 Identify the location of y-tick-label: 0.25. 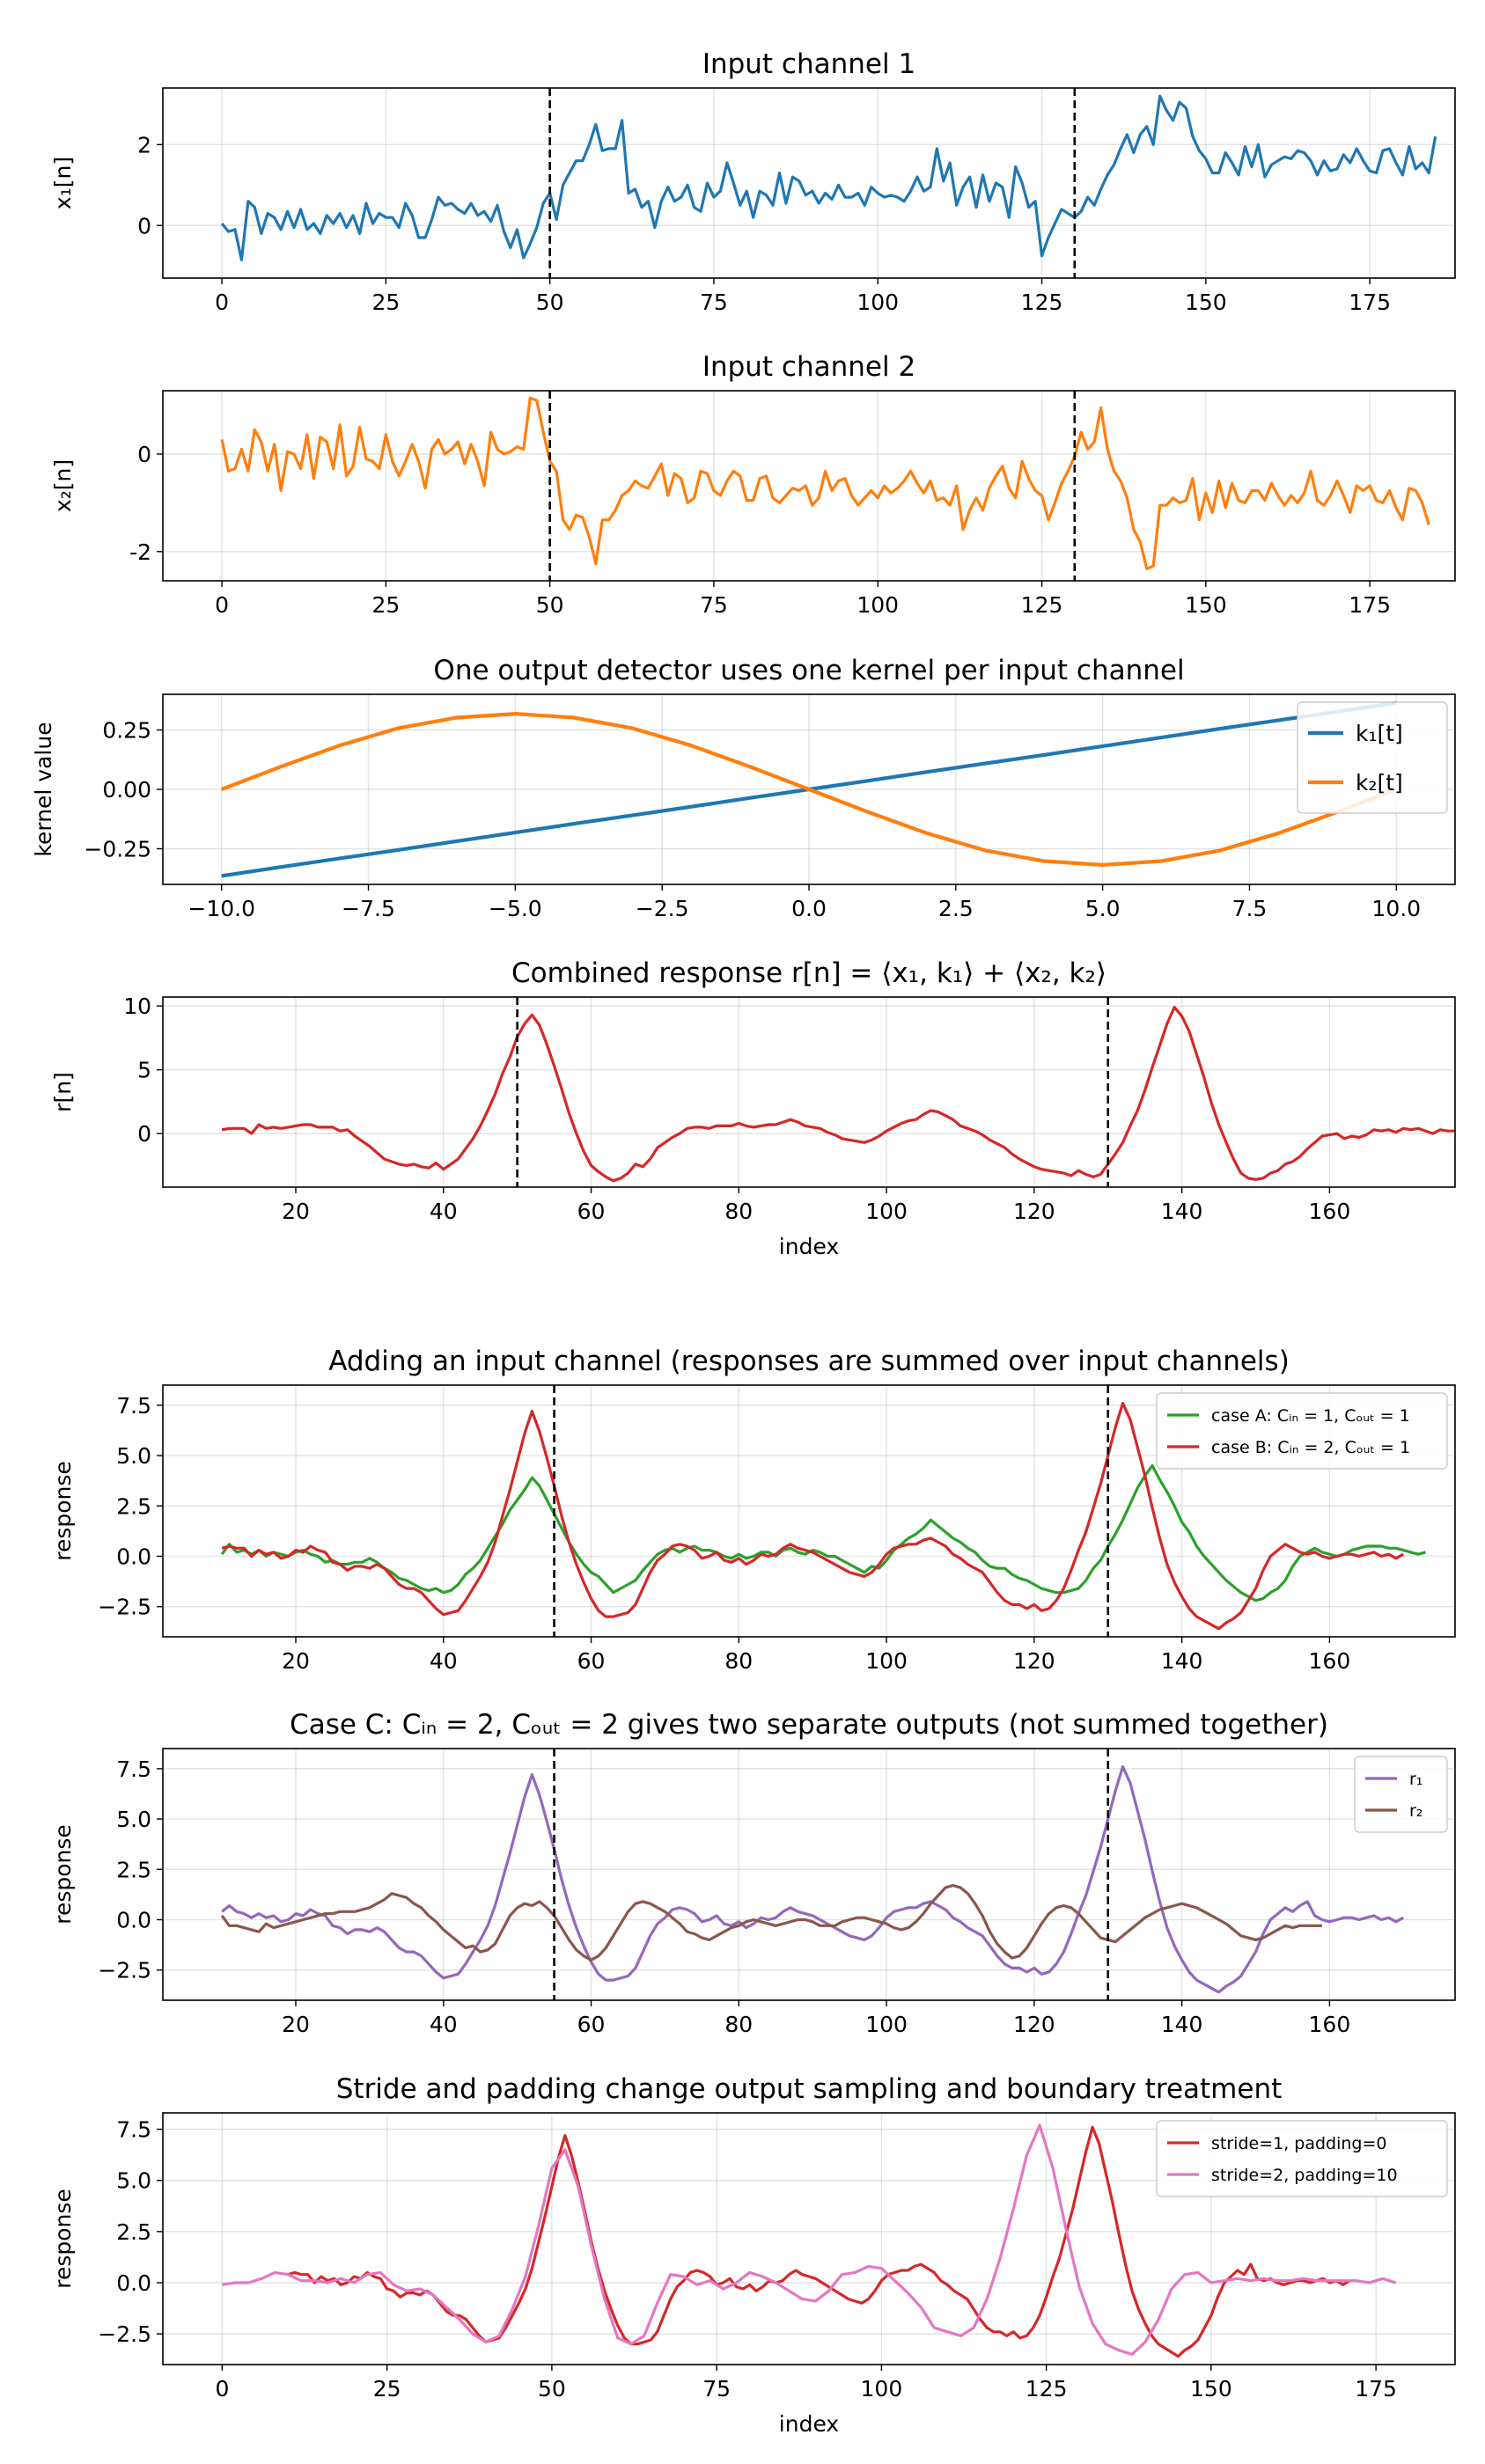
(126, 731).